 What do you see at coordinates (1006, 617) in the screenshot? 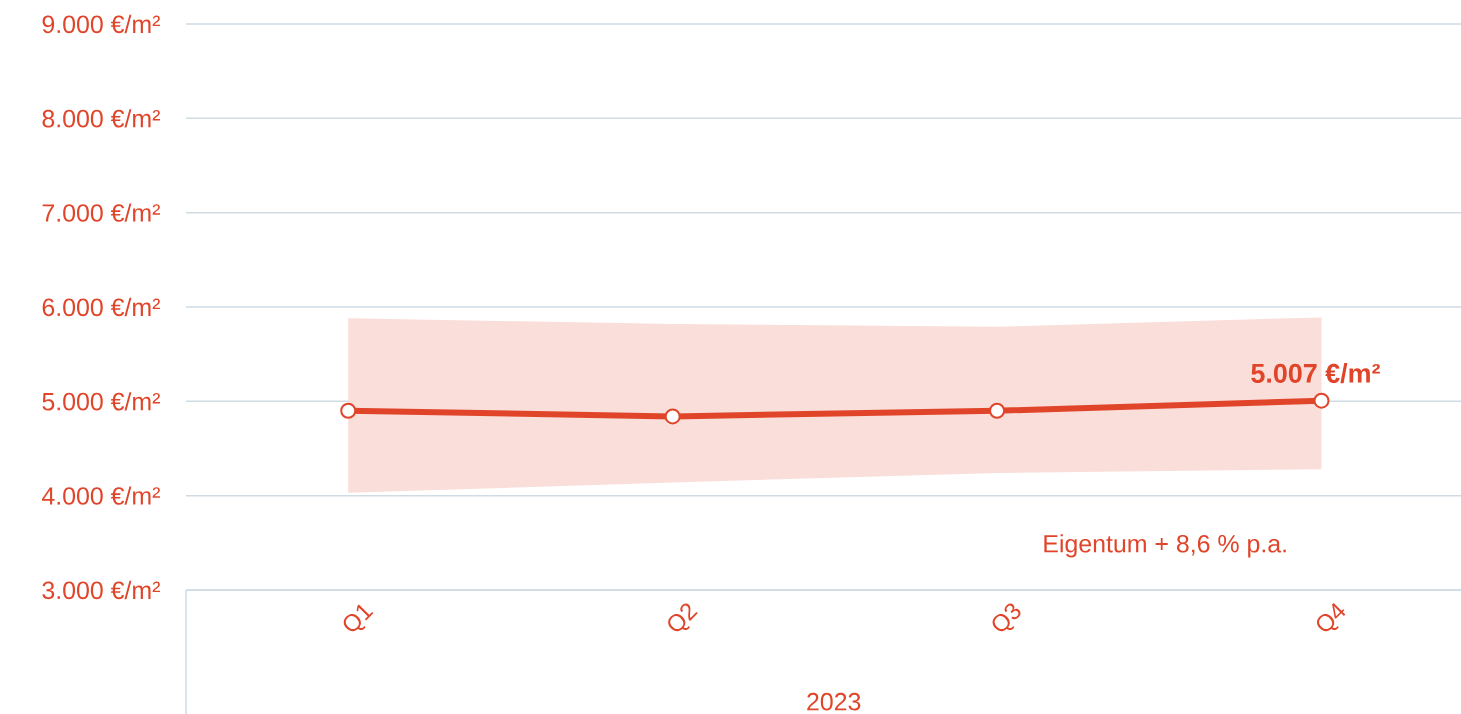
I see `x-tick-label: Q3` at bounding box center [1006, 617].